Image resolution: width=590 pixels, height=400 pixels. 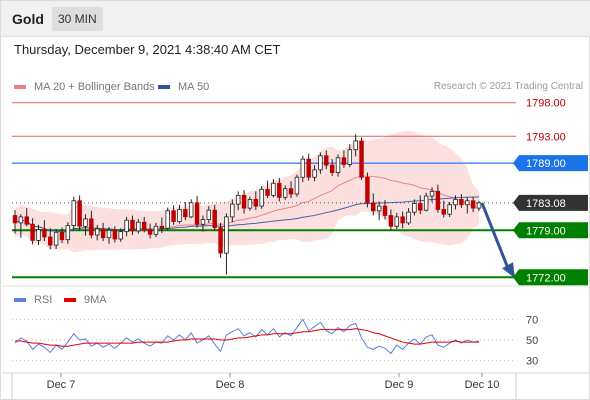 What do you see at coordinates (94, 87) in the screenshot?
I see `legend-ma20-label: MA 20 + Bollinger Bands` at bounding box center [94, 87].